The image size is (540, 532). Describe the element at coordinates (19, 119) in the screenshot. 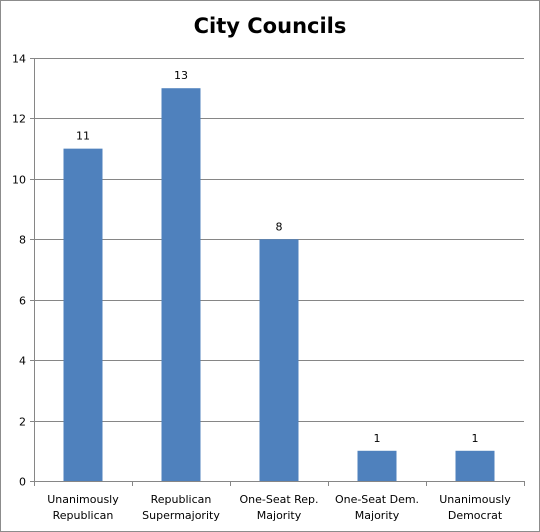

I see `y-tick-label: 12` at that location.